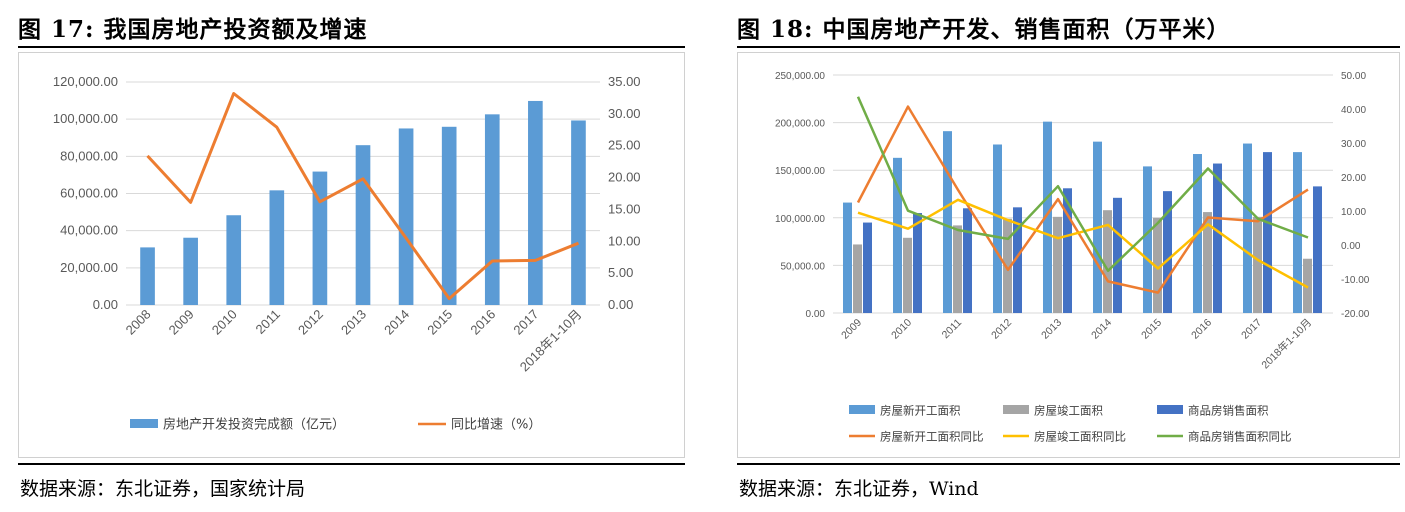  I want to click on figure-18-title: 图 18: 中国房地产开发、销售面积（万平米）, so click(984, 29).